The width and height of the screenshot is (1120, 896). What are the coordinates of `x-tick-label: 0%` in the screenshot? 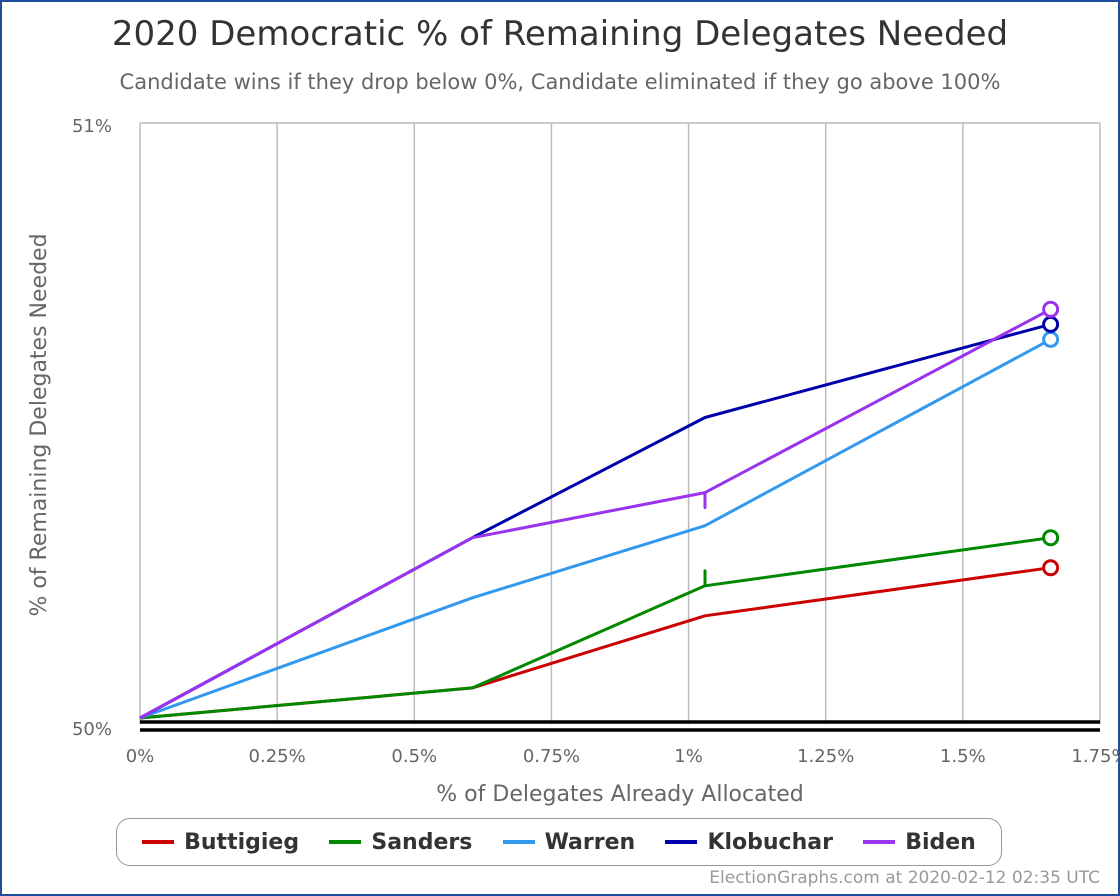 It's located at (140, 756).